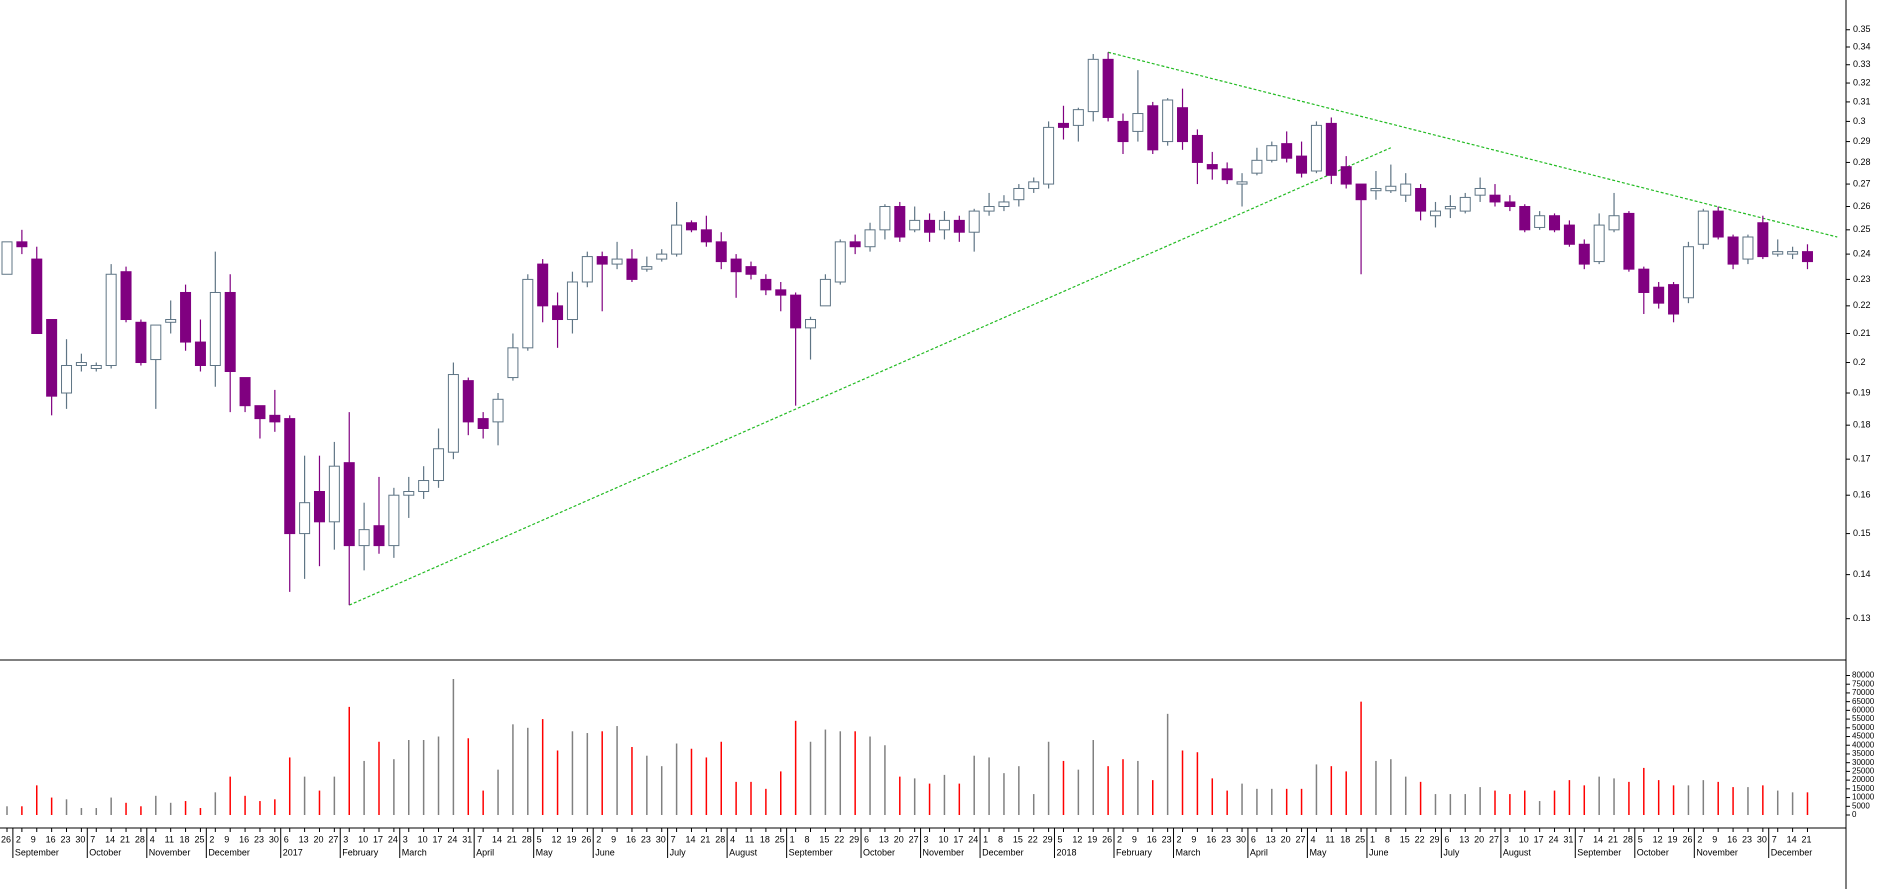  What do you see at coordinates (661, 839) in the screenshot?
I see `x-tick-label: 30` at bounding box center [661, 839].